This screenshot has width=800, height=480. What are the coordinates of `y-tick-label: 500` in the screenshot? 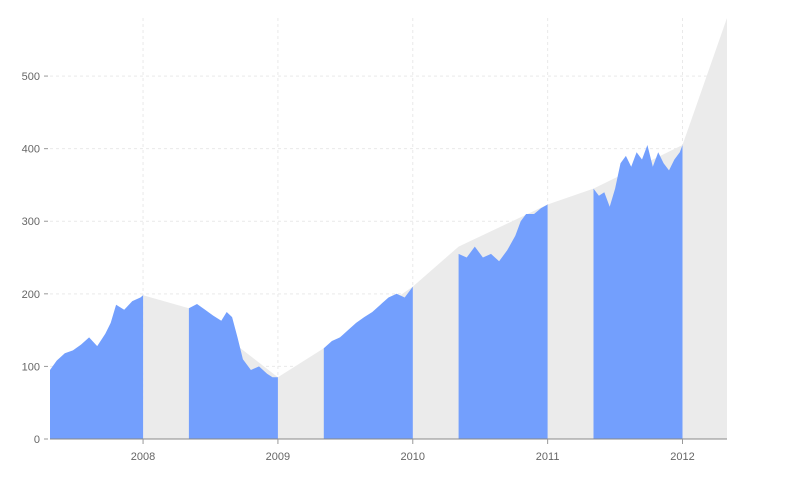 It's located at (31, 77).